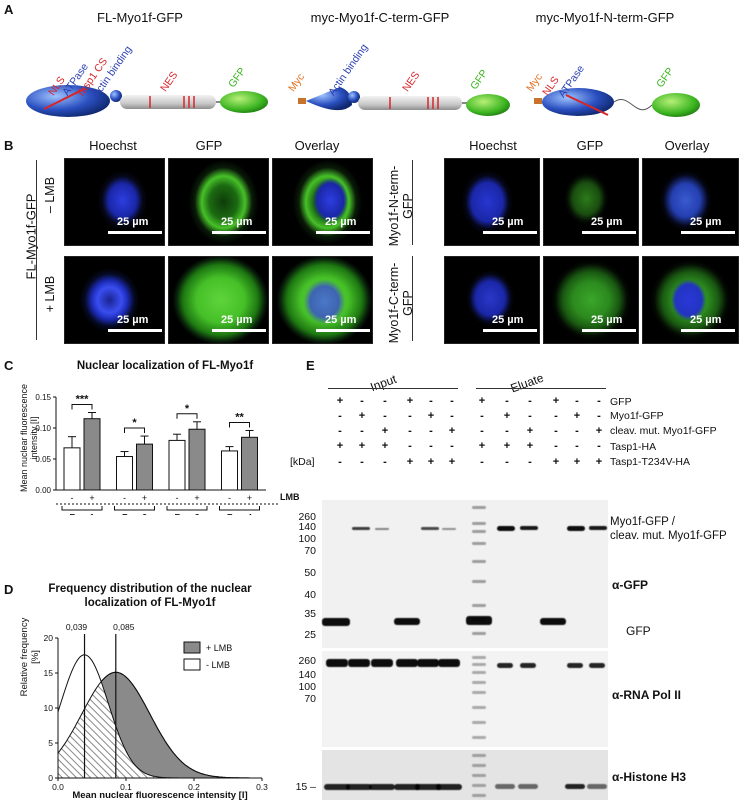 This screenshot has height=805, width=747. I want to click on row-bracket-cterm, so click(412, 298).